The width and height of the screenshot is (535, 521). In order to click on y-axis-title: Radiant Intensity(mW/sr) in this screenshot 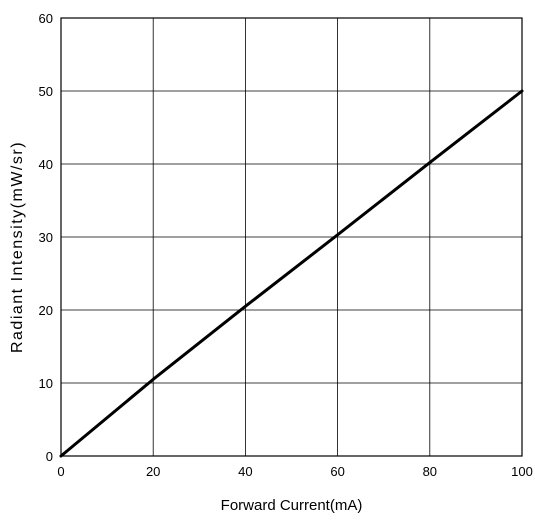, I will do `click(17, 247)`.